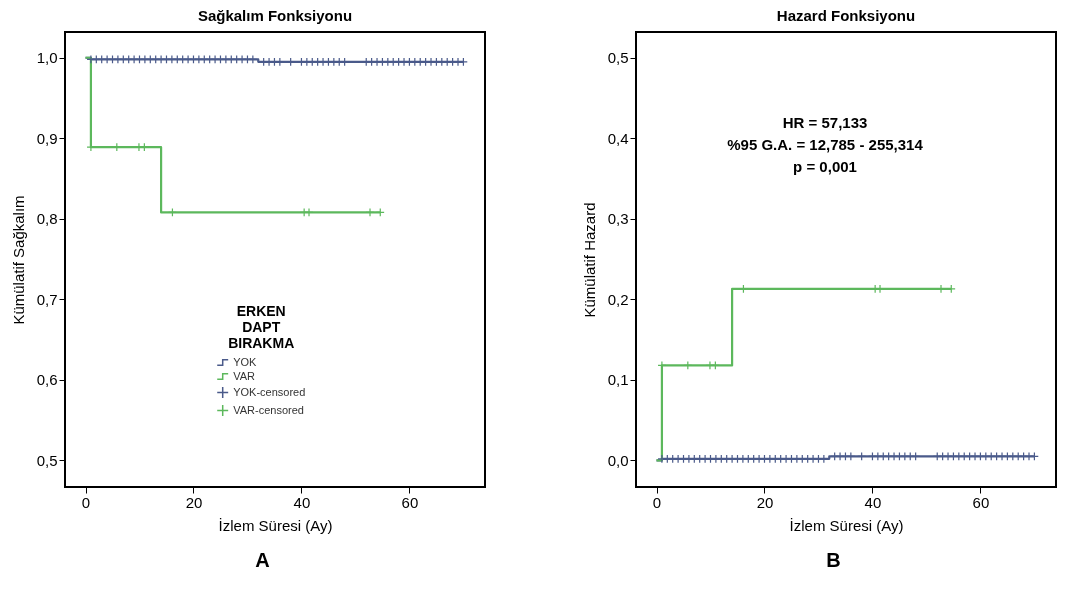  Describe the element at coordinates (245, 361) in the screenshot. I see `legend-label: YOK` at that location.